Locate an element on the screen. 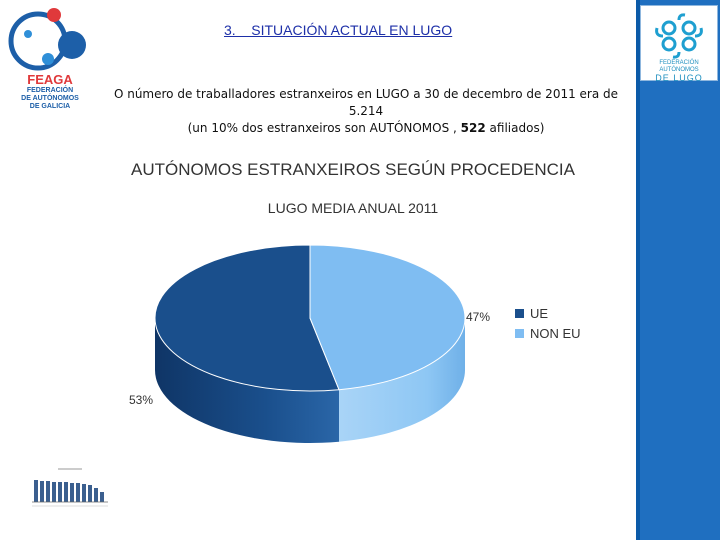  legend-item-ue: UE is located at coordinates (548, 313).